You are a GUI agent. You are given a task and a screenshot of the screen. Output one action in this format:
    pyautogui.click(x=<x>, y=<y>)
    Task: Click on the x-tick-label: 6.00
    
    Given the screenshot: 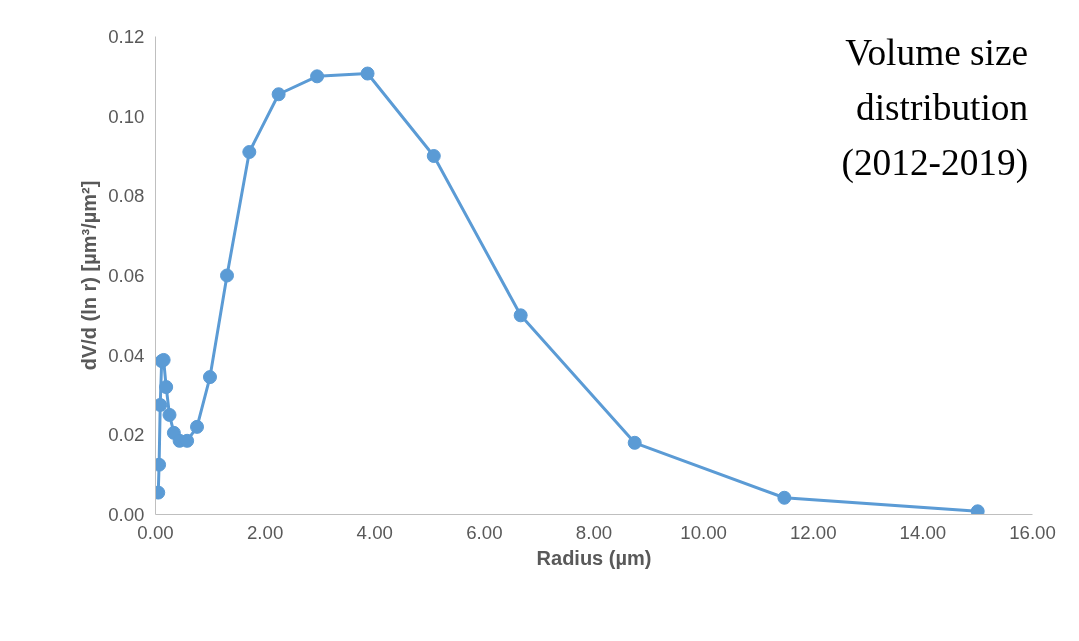 What is the action you would take?
    pyautogui.click(x=484, y=532)
    